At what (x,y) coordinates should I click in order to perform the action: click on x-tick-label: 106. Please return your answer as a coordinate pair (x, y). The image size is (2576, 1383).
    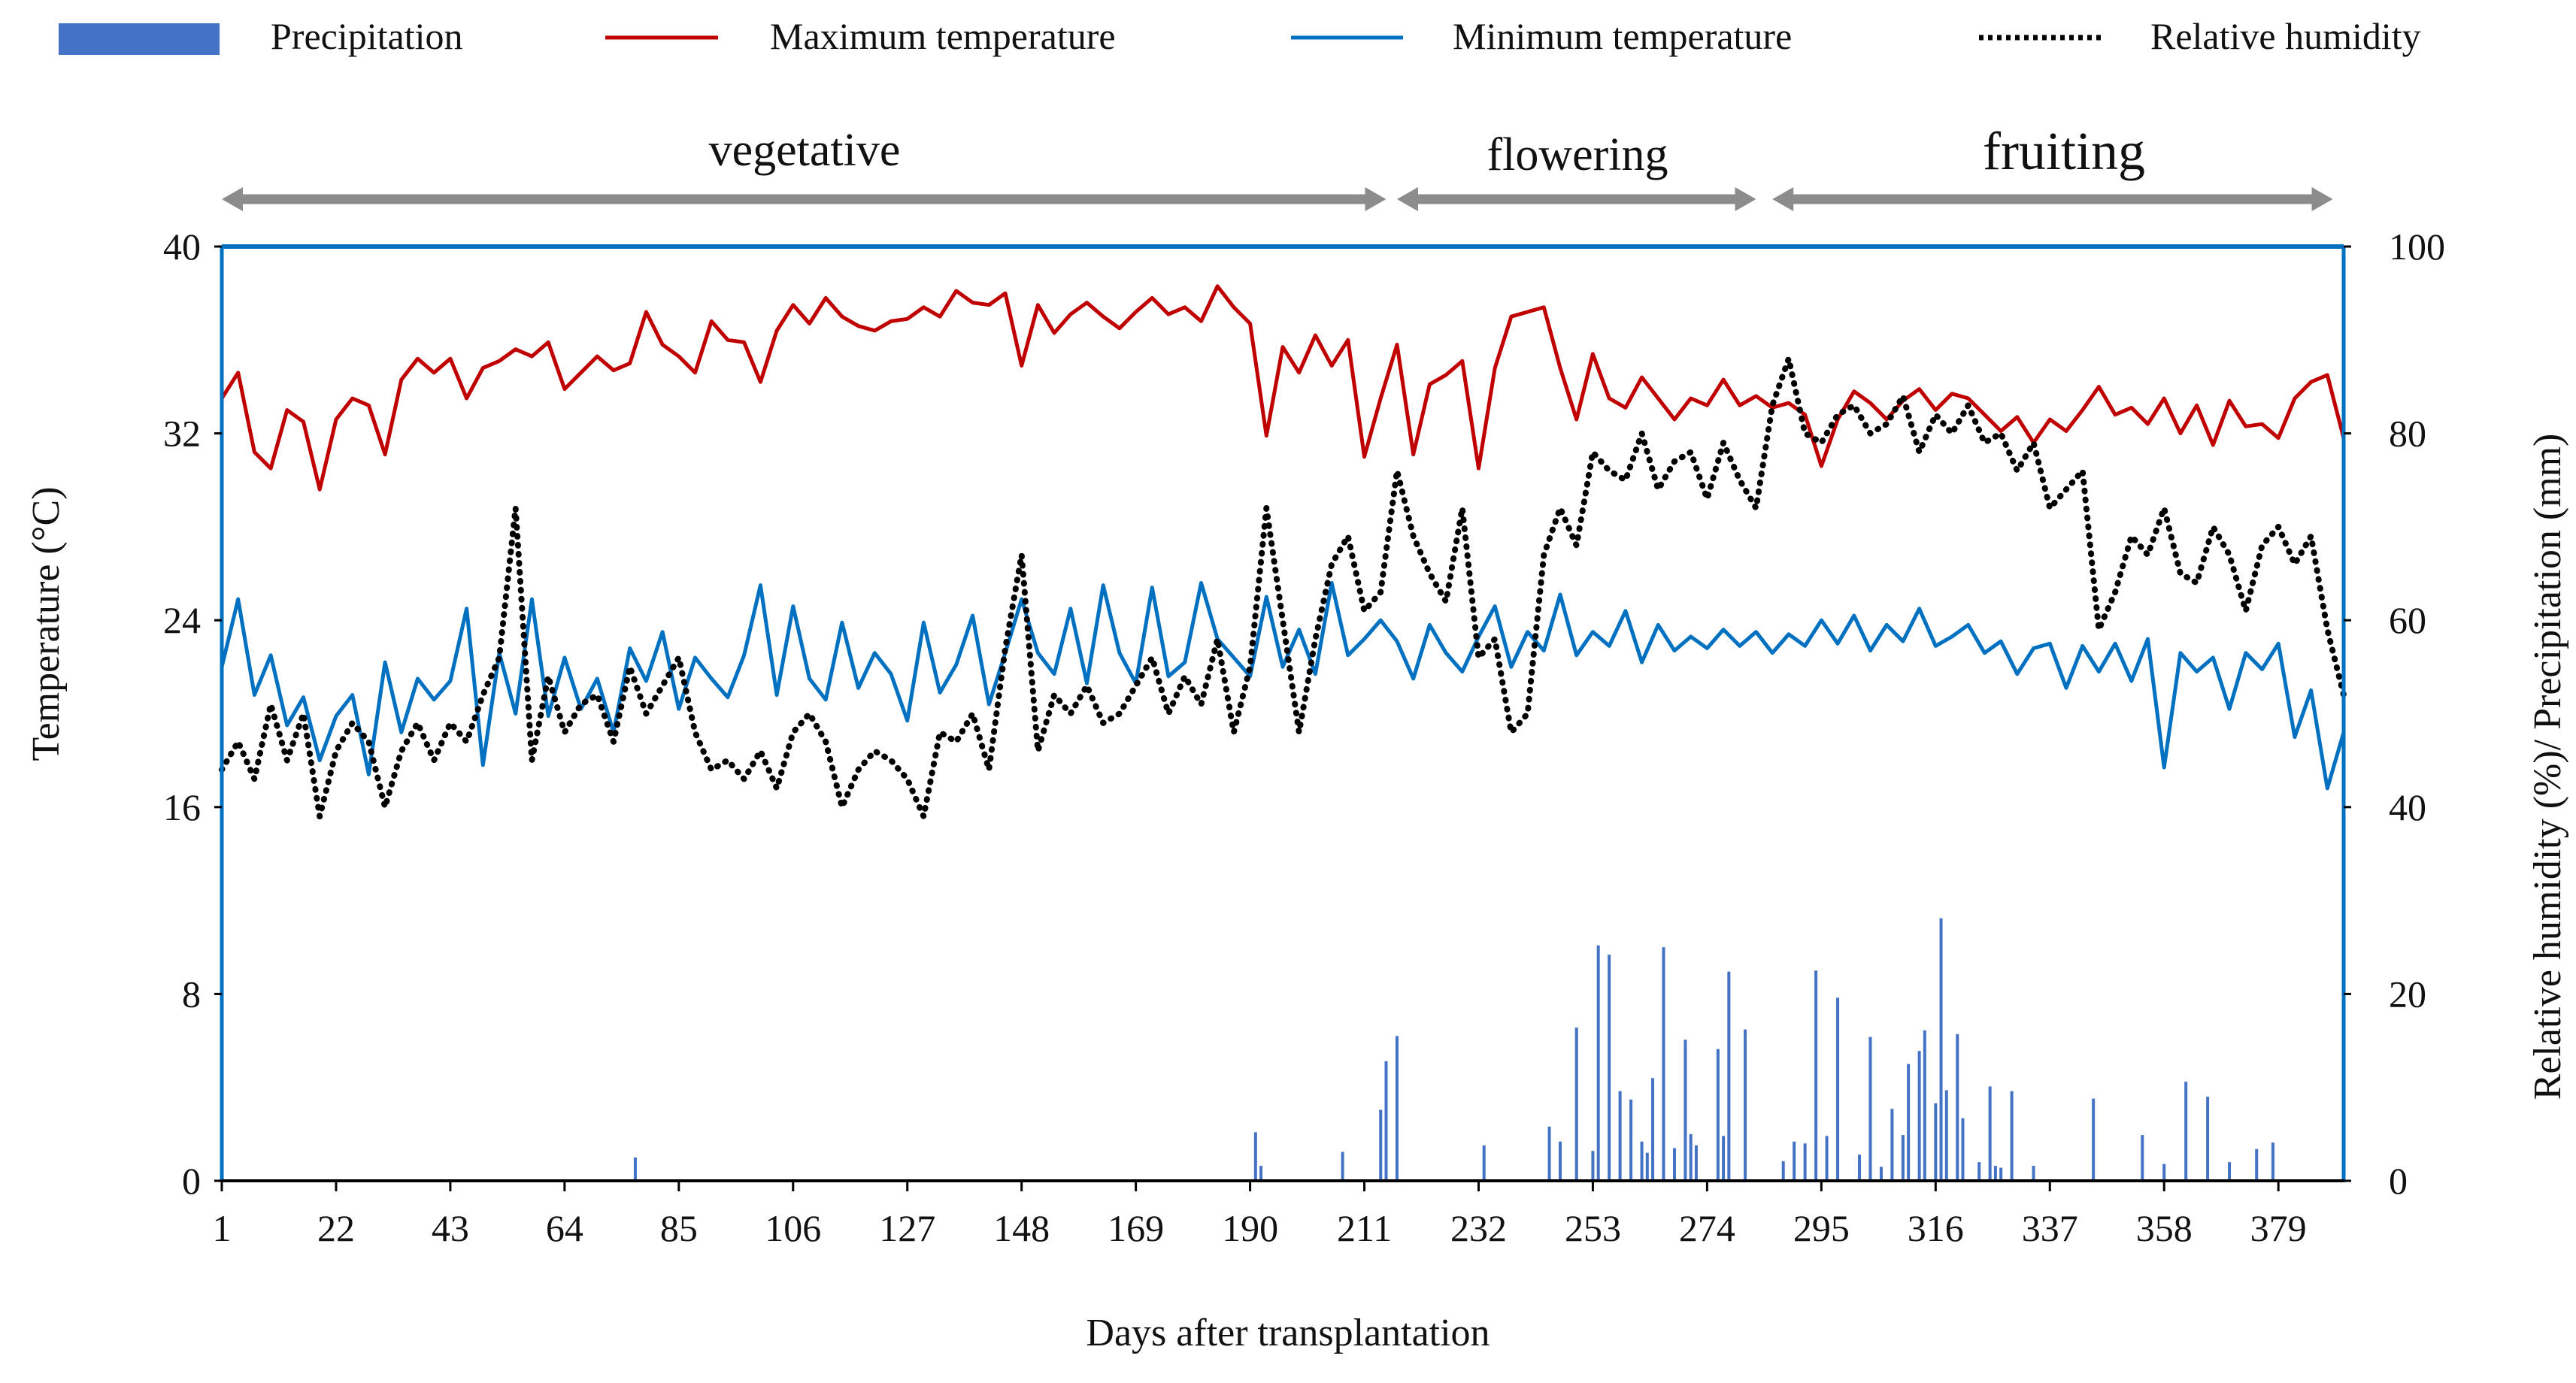
    Looking at the image, I should click on (793, 1228).